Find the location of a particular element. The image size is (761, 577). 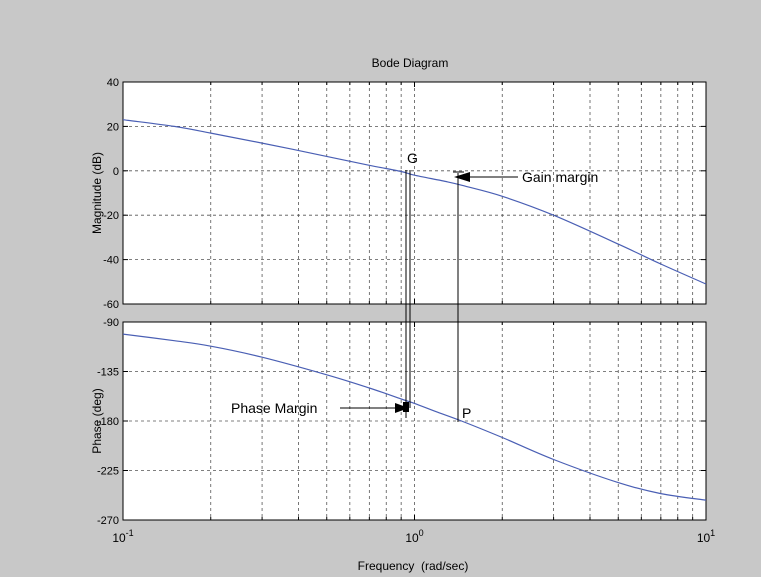

annotation-phase-margin: Phase Margin is located at coordinates (274, 408).